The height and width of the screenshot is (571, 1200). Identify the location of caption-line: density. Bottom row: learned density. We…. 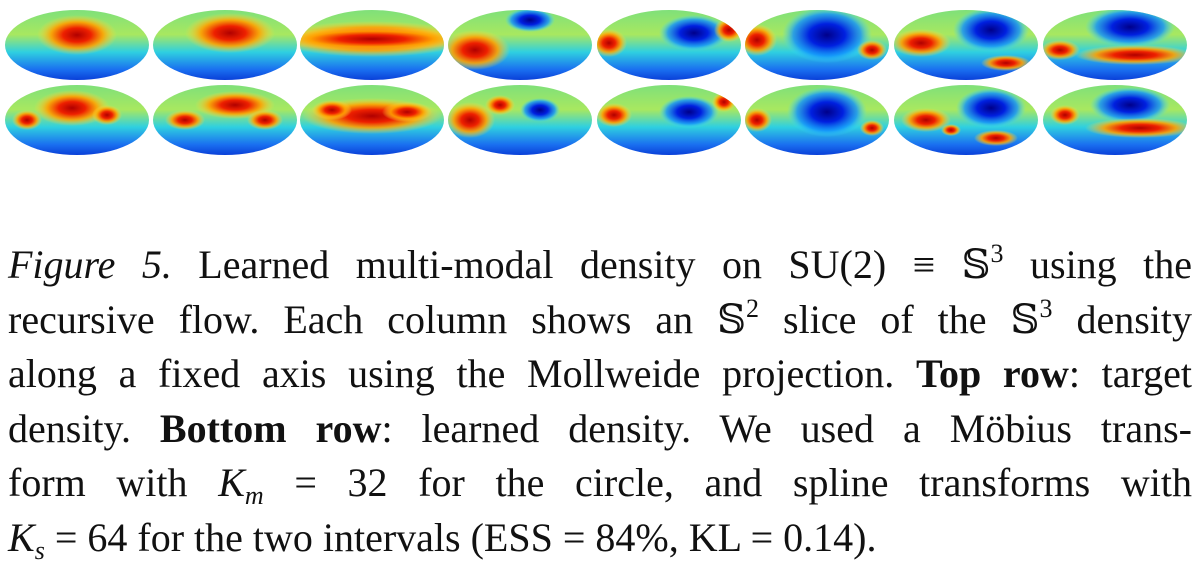
(600, 429).